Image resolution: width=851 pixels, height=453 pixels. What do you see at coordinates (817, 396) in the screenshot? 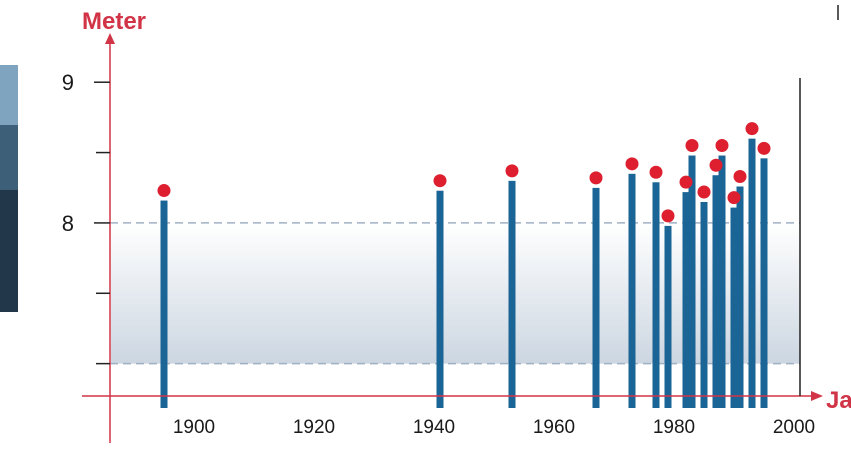
I see `x-axis-arrow` at bounding box center [817, 396].